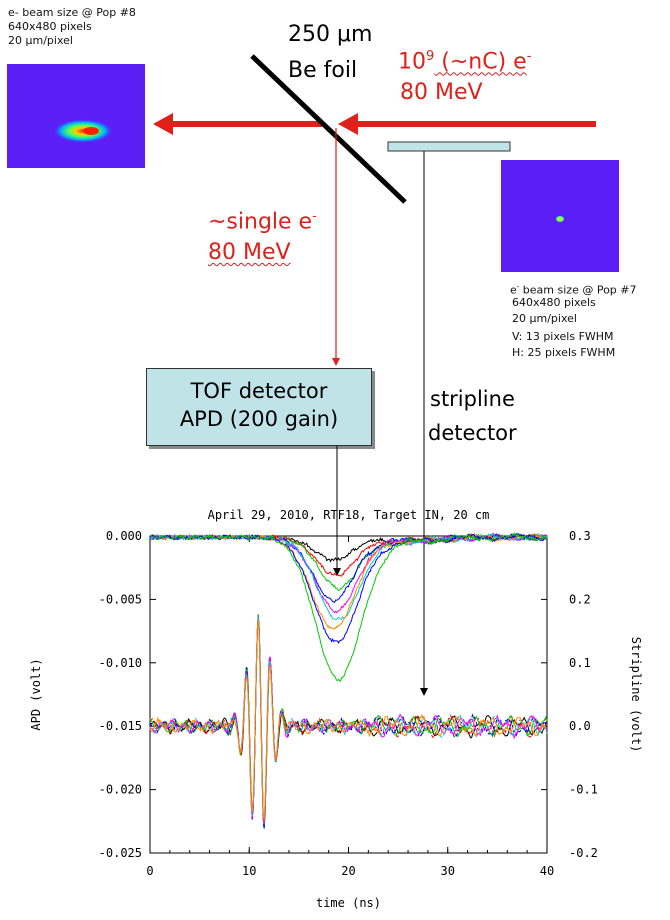 This screenshot has height=920, width=670. I want to click on pop8-title: e- beam size @ Pop #8, so click(72, 12).